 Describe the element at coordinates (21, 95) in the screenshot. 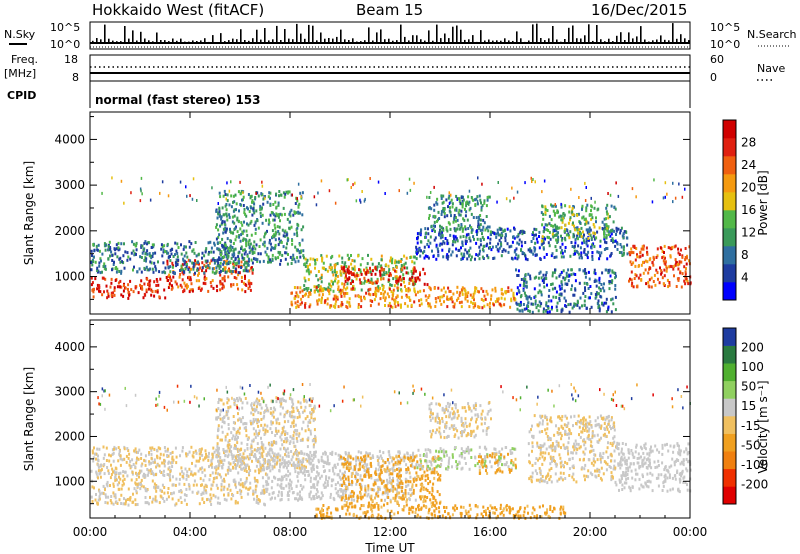

I see `cpid-label: CPID` at that location.